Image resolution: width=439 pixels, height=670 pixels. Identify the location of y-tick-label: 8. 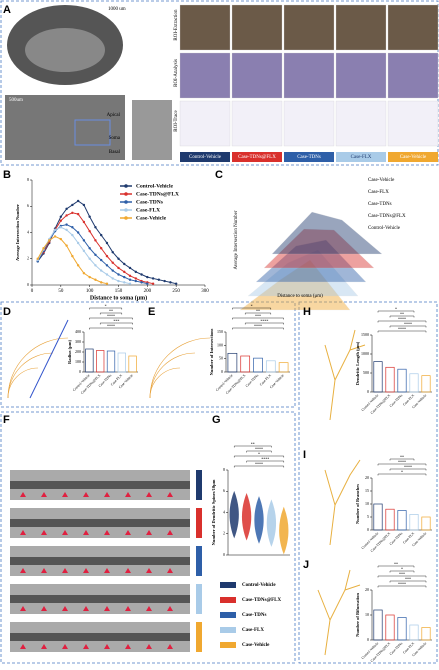
(224, 469).